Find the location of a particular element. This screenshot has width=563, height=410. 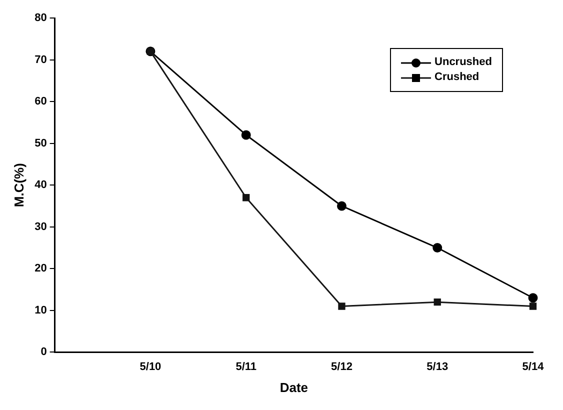

x-tick-label: 5/10 is located at coordinates (151, 366).